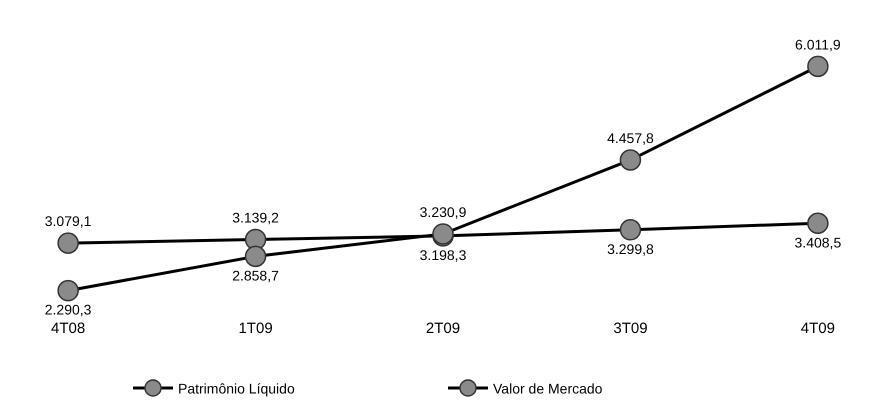 The image size is (886, 416). What do you see at coordinates (68, 328) in the screenshot?
I see `x-tick-label: 4T08` at bounding box center [68, 328].